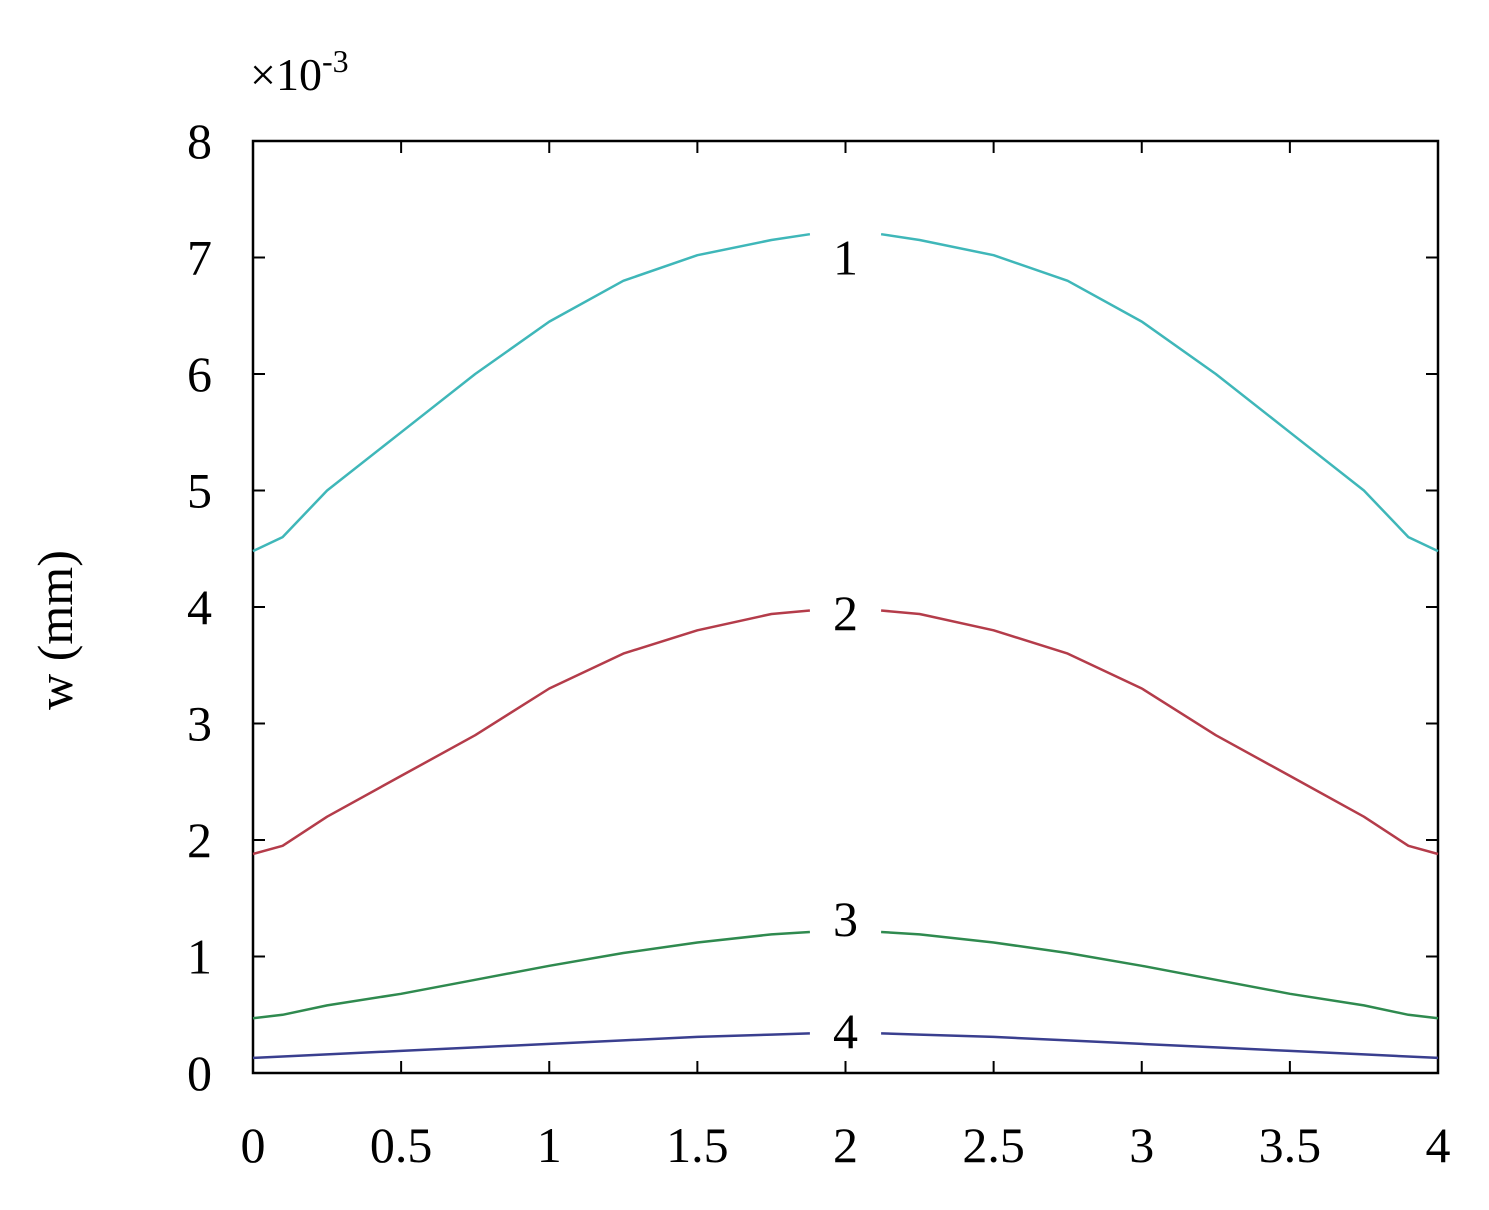 This screenshot has width=1489, height=1210. What do you see at coordinates (531, 732) in the screenshot?
I see `series-line-2-left` at bounding box center [531, 732].